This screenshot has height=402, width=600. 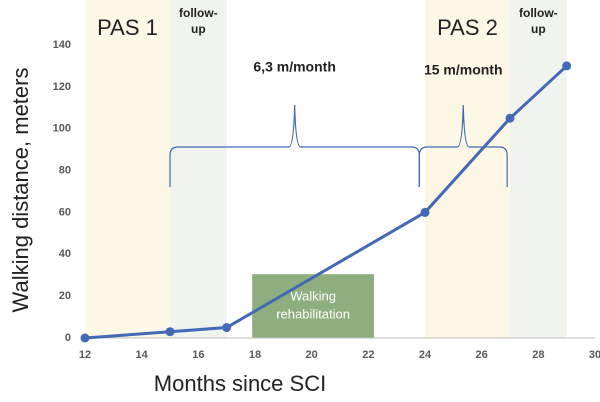 What do you see at coordinates (313, 306) in the screenshot?
I see `rehab-box` at bounding box center [313, 306].